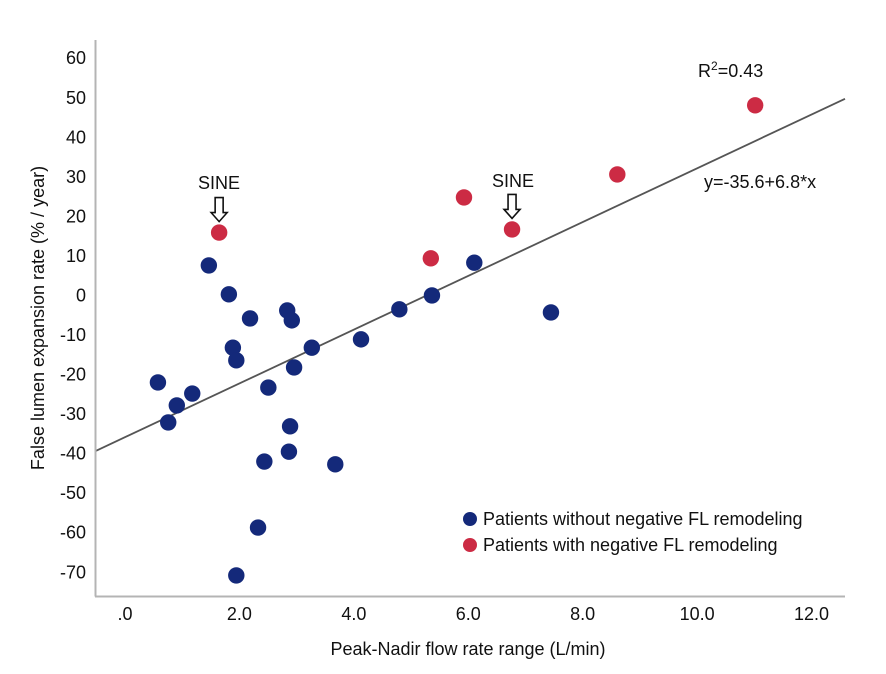 The height and width of the screenshot is (674, 886). I want to click on x-axis-title: Peak-Nadir flow rate range (L/min), so click(467, 649).